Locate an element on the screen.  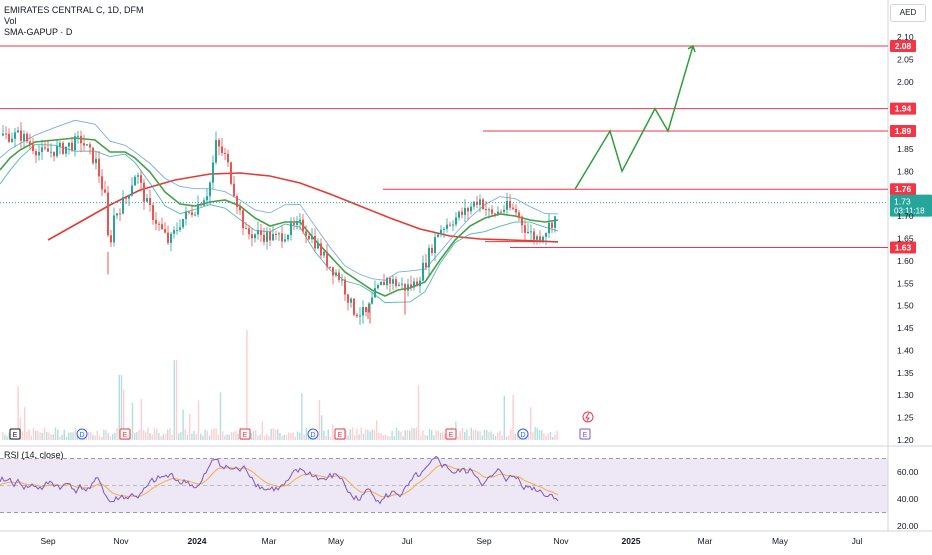
event-box is located at coordinates (585, 434).